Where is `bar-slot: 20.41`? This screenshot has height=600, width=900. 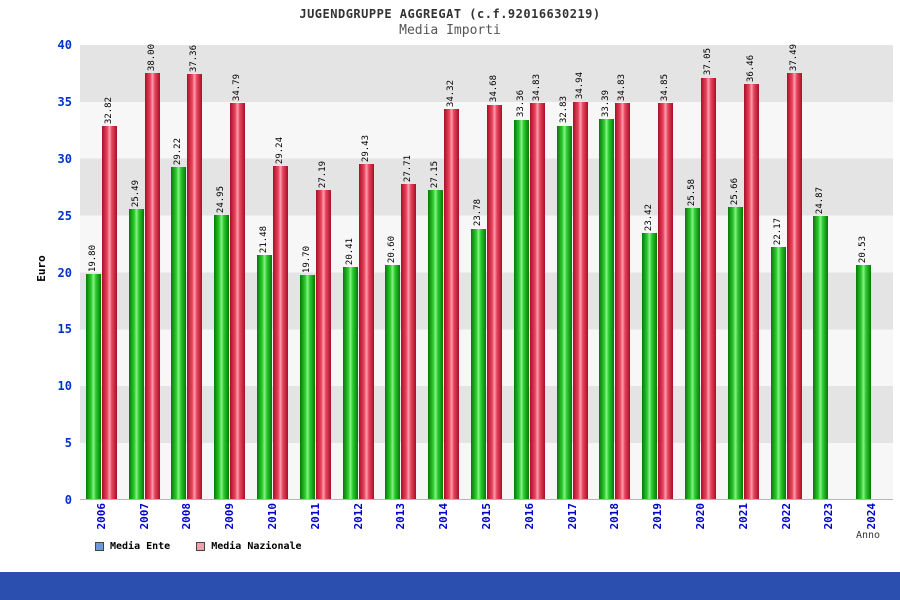 bar-slot: 20.41 is located at coordinates (350, 271).